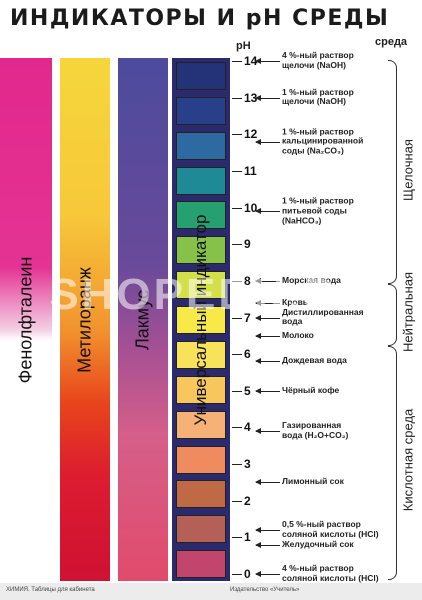 Image resolution: width=422 pixels, height=600 pixels. Describe the element at coordinates (302, 220) in the screenshot. I see `solution-label-line: (NaHCO₃)` at that location.